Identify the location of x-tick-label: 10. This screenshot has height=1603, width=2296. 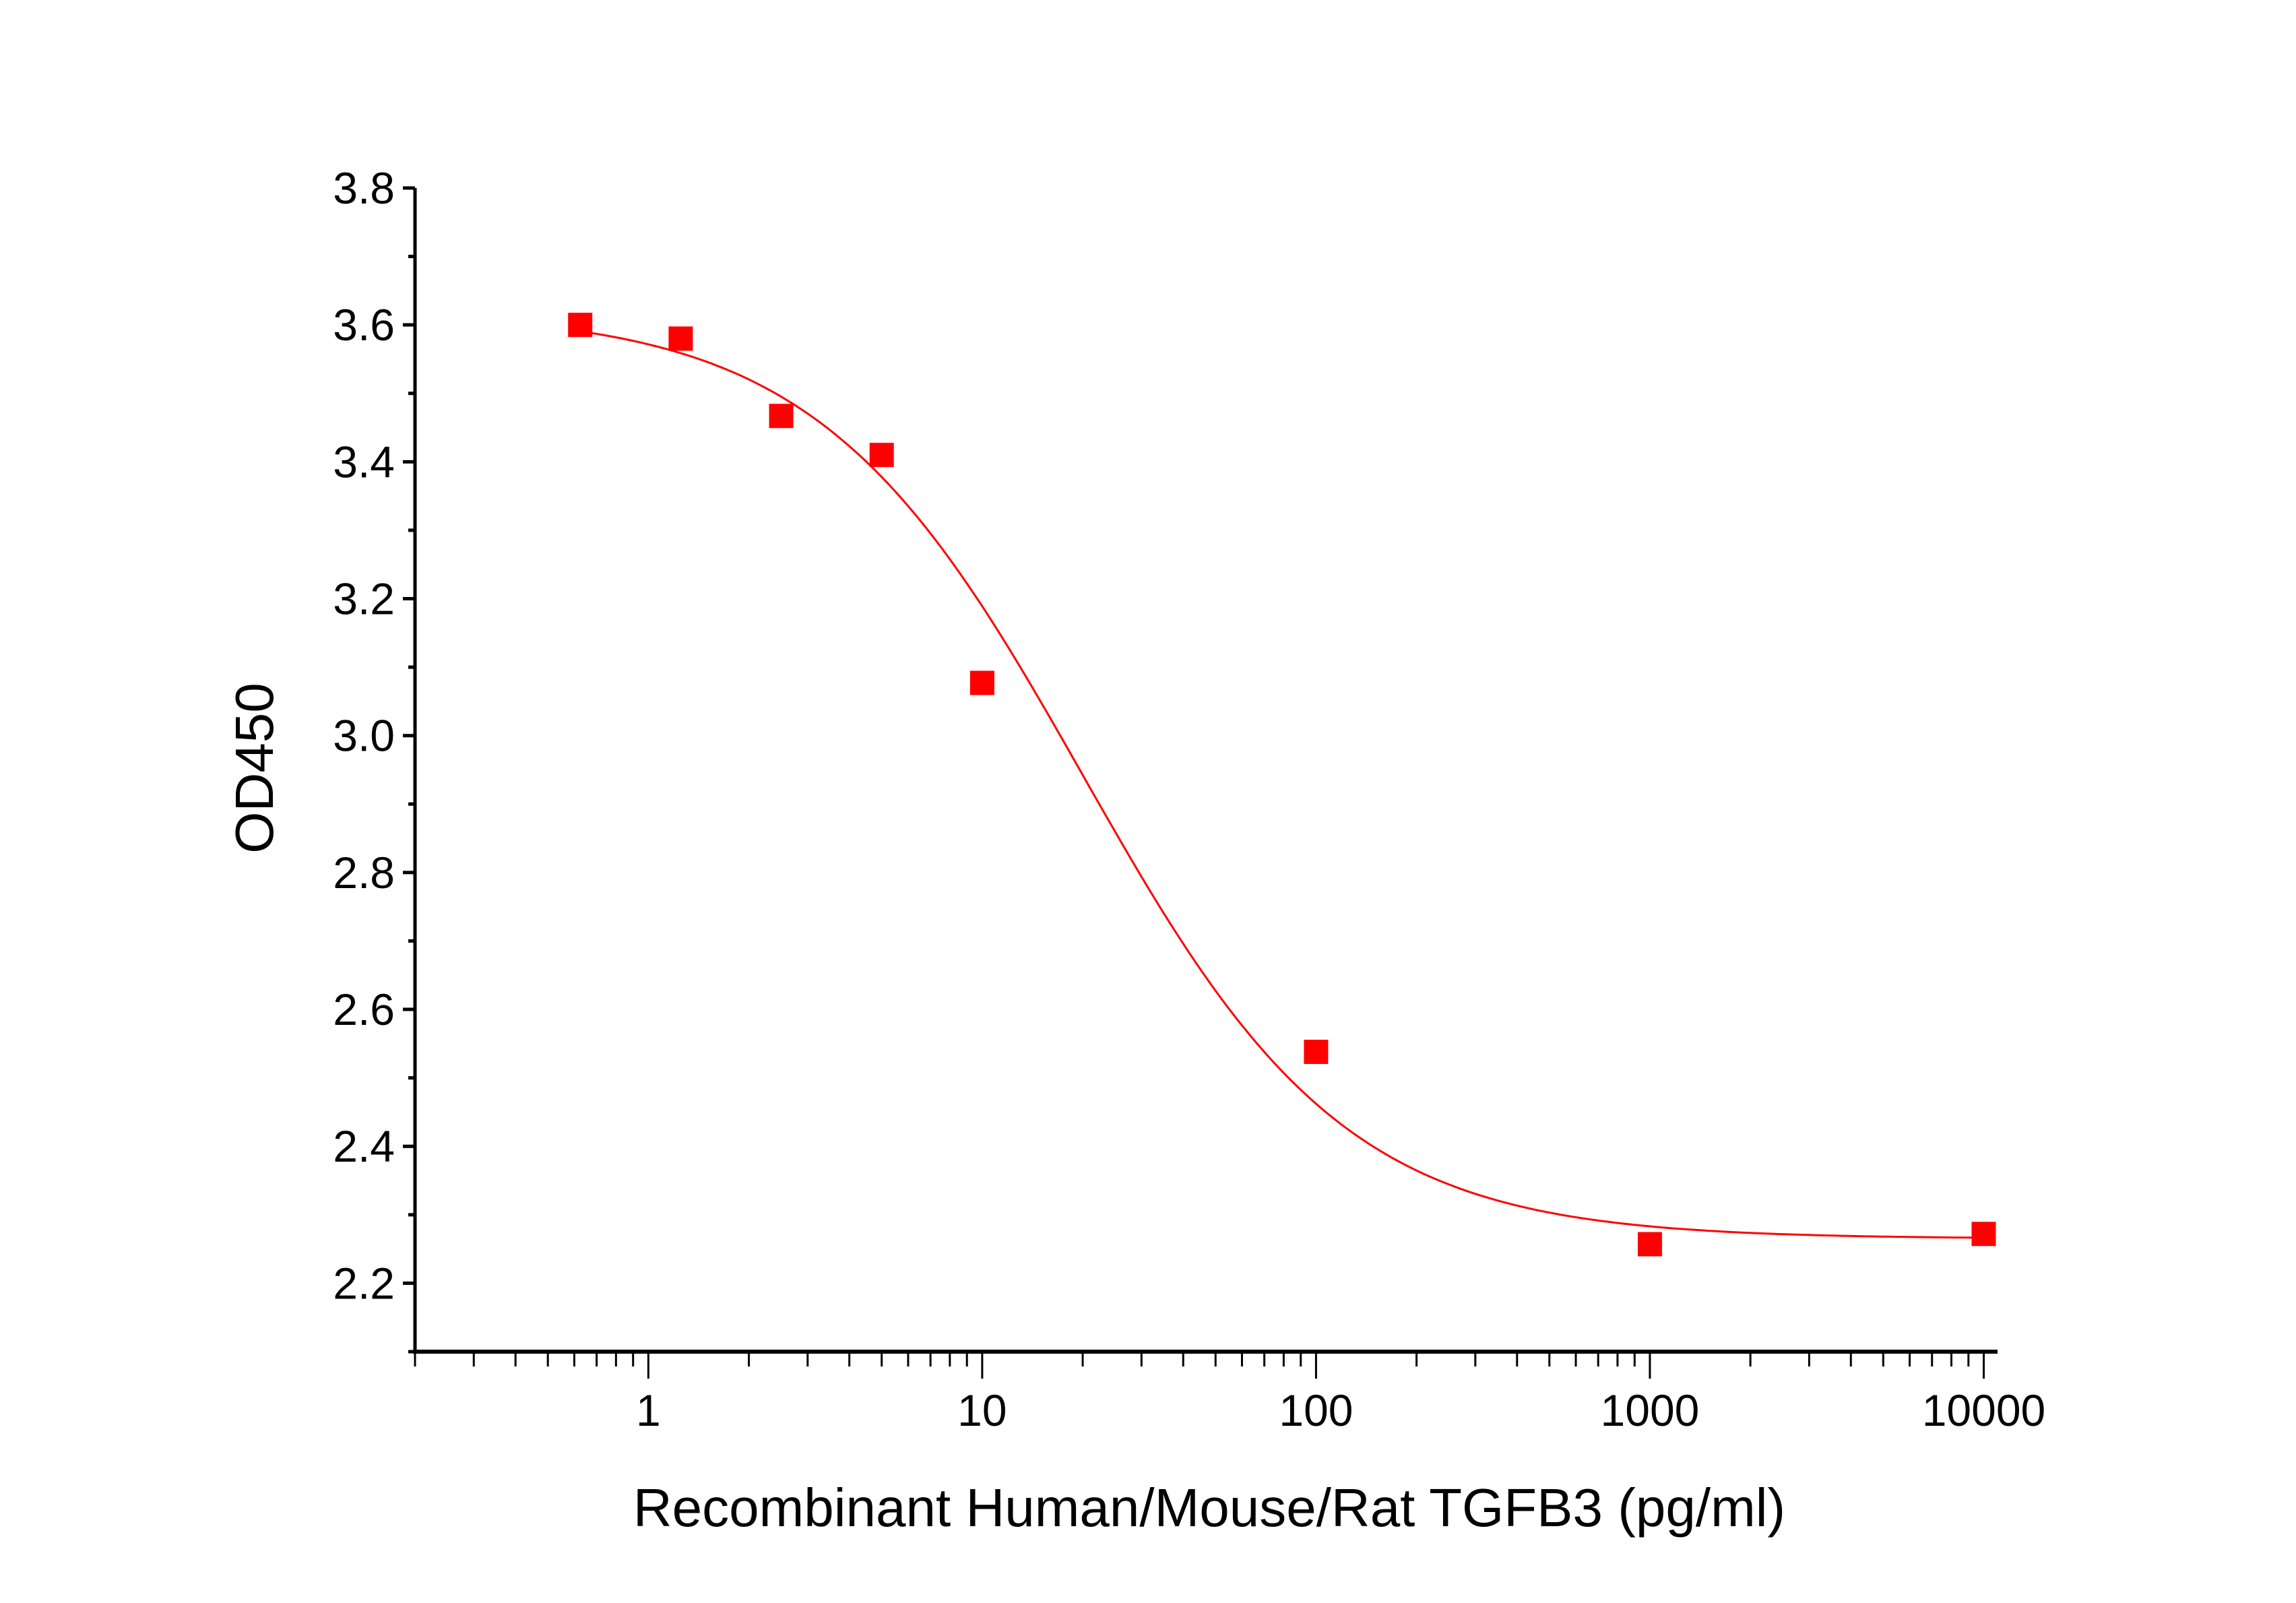
(982, 1410).